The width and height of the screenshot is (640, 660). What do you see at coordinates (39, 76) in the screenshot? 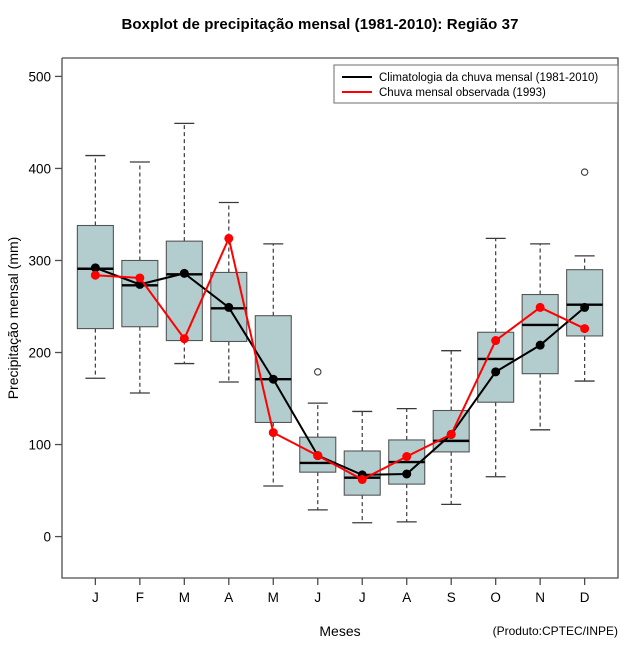
I see `y-axis-tick-label: 500` at bounding box center [39, 76].